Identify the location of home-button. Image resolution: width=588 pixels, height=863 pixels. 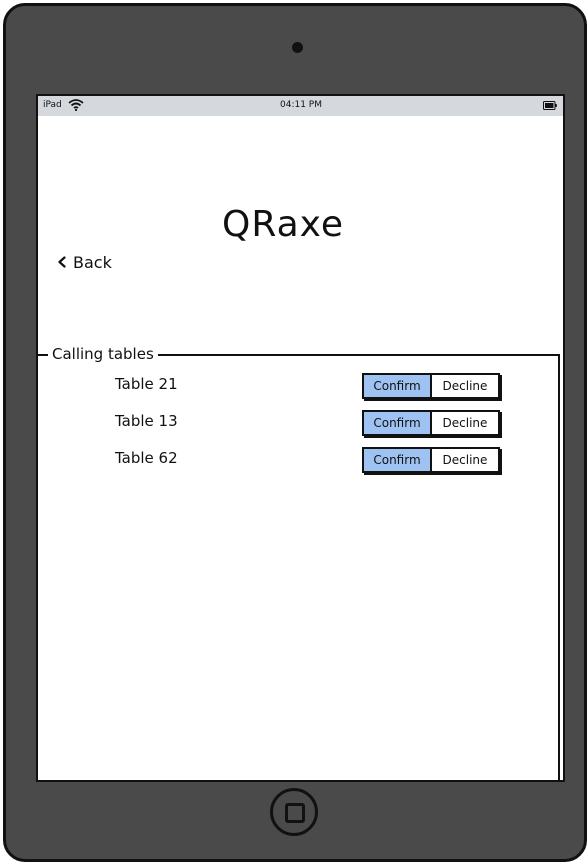
(294, 812).